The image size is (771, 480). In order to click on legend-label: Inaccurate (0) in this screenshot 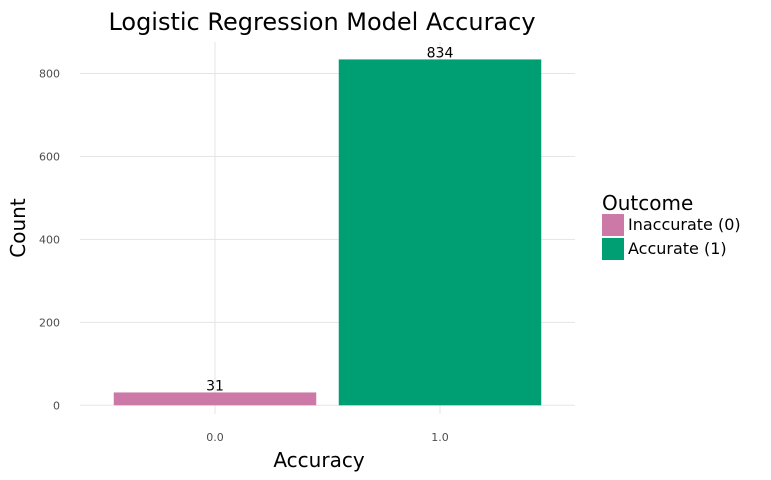, I will do `click(684, 224)`.